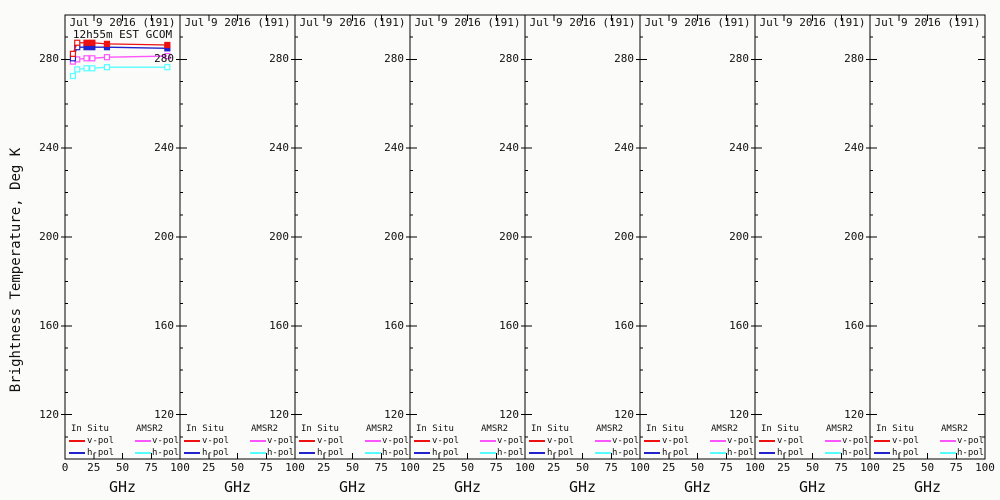 The image size is (1000, 500). Describe the element at coordinates (697, 487) in the screenshot. I see `x-axis-unit-label: GHz` at that location.